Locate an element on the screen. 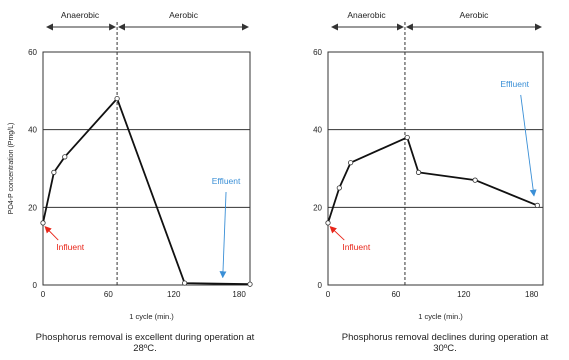 Image resolution: width=569 pixels, height=360 pixels. right-series-line is located at coordinates (432, 180).